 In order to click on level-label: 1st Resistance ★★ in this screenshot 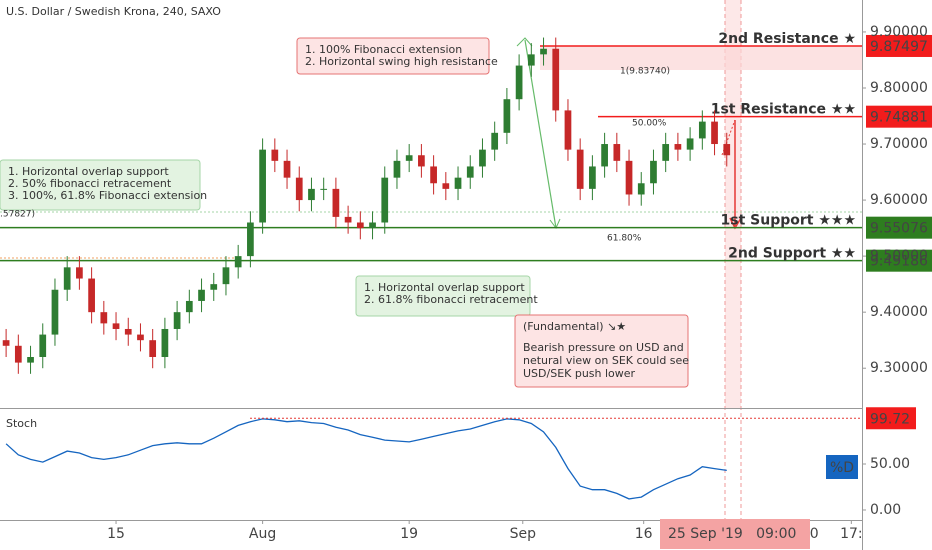, I will do `click(783, 110)`.